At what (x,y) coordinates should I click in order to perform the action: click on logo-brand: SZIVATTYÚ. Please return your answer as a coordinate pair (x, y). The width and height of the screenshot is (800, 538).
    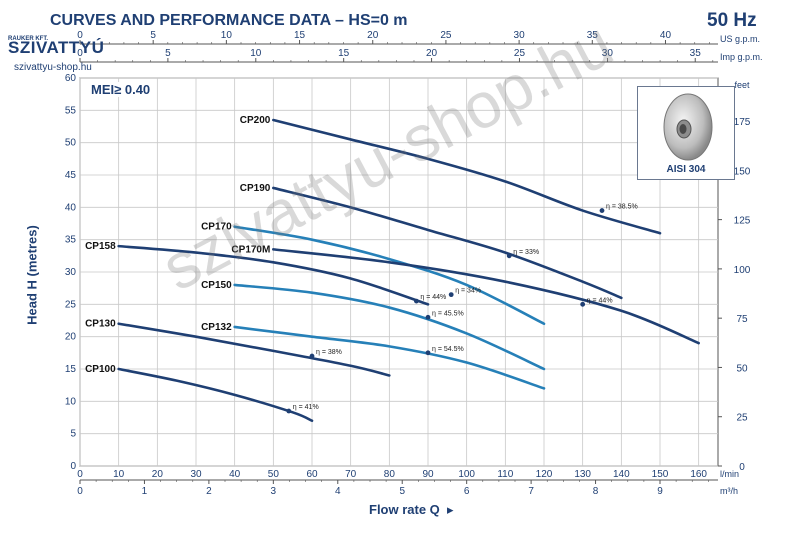
    Looking at the image, I should click on (56, 47).